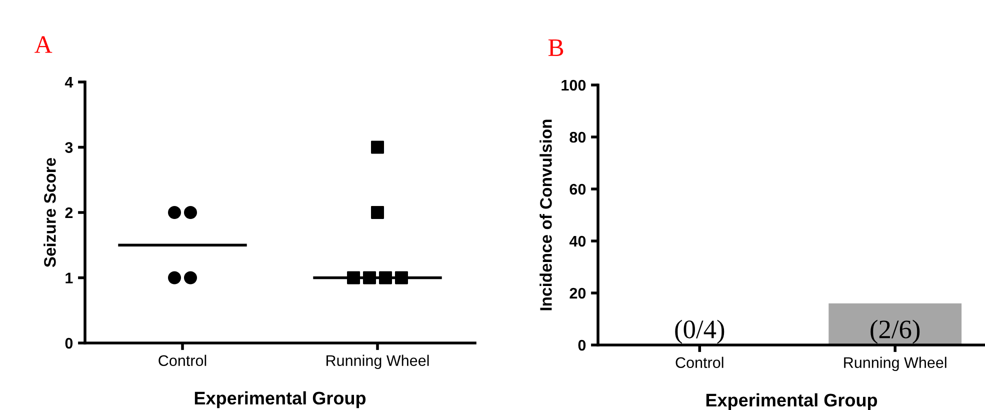 The width and height of the screenshot is (985, 410). I want to click on y-axis-title: Seizure Score, so click(50, 213).